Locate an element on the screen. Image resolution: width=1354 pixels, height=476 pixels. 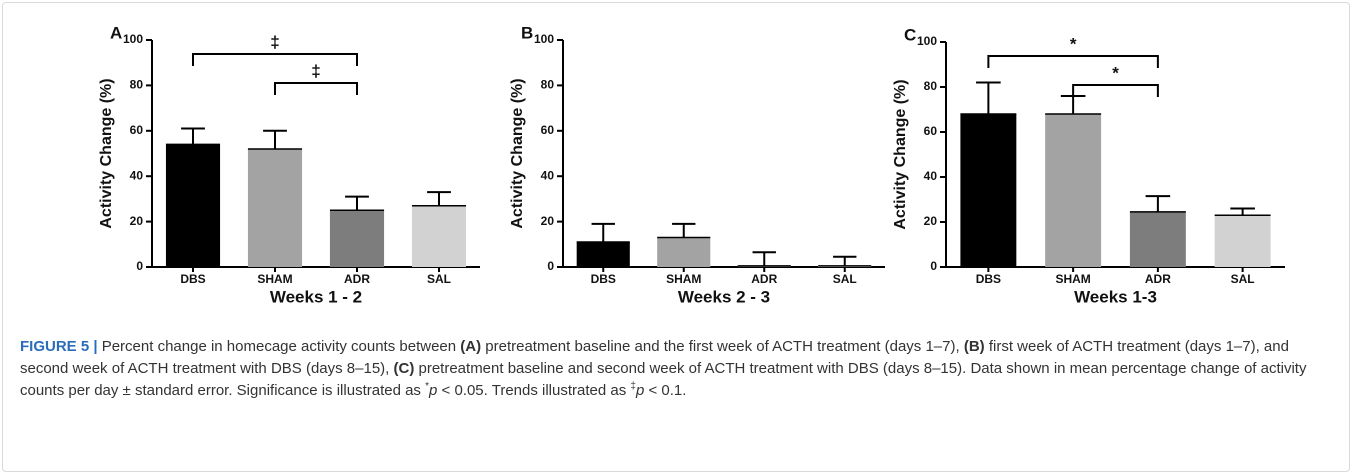
caption-symbol: * is located at coordinates (427, 386).